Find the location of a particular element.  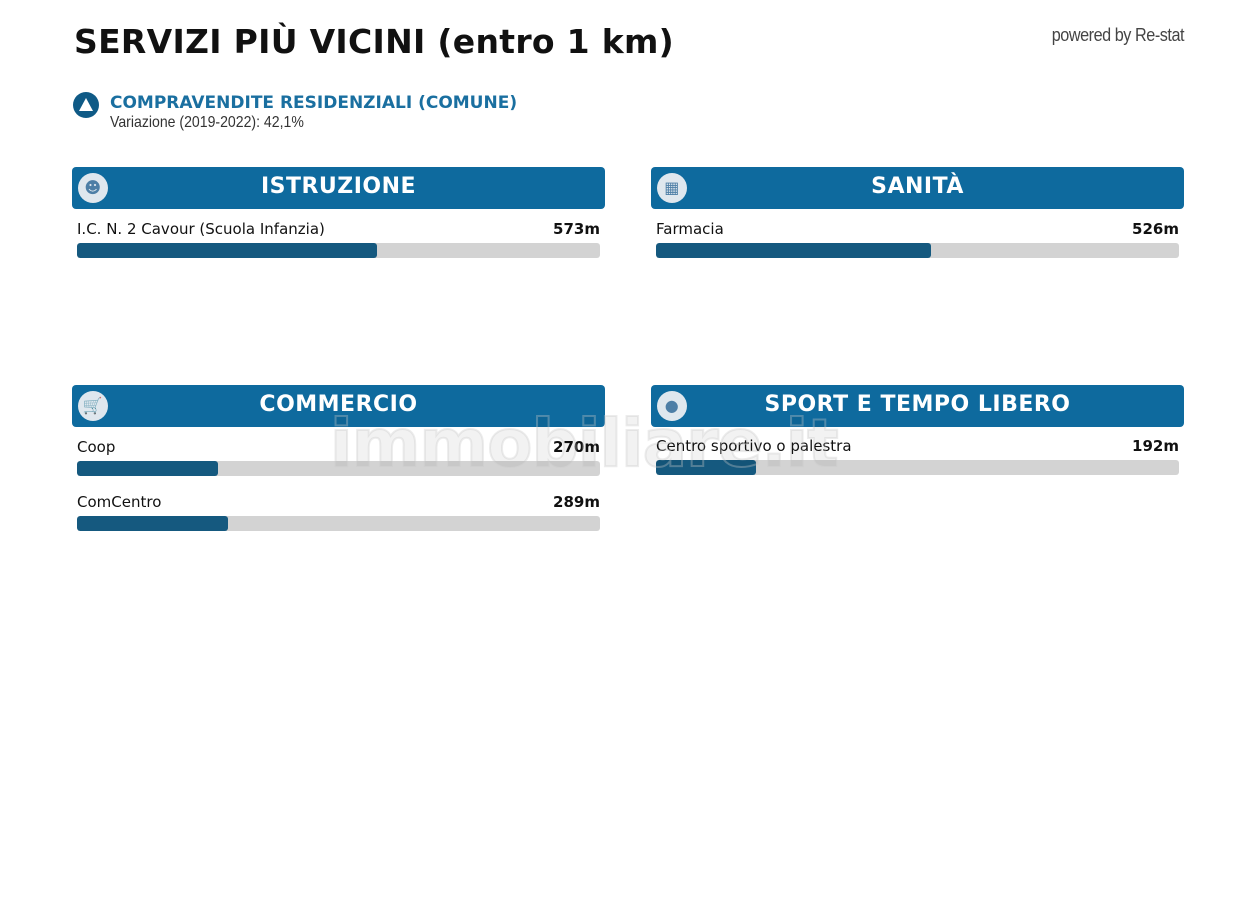

list-item: I.C. N. 2 Cavour (Scuola Infanzia) 573m is located at coordinates (338, 236).